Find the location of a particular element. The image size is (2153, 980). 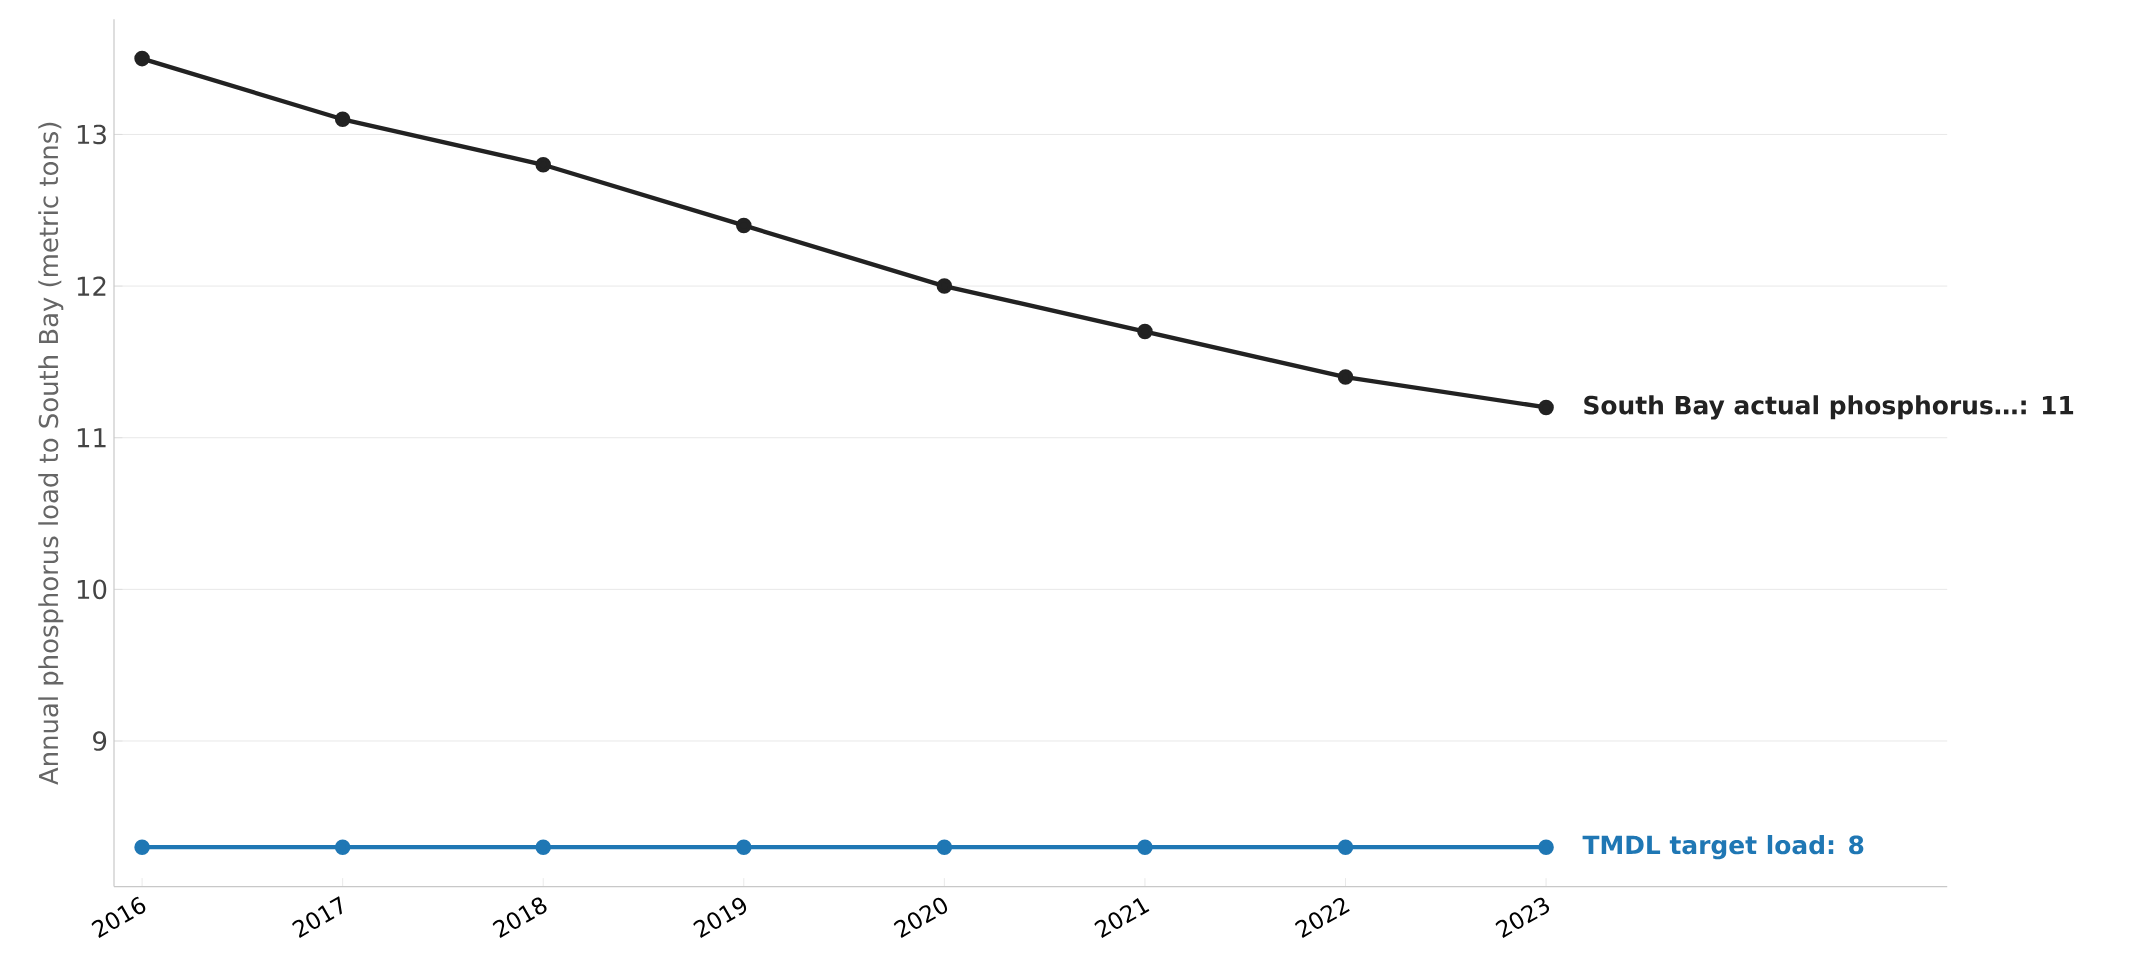

y-tick-label: 11 is located at coordinates (91, 438).